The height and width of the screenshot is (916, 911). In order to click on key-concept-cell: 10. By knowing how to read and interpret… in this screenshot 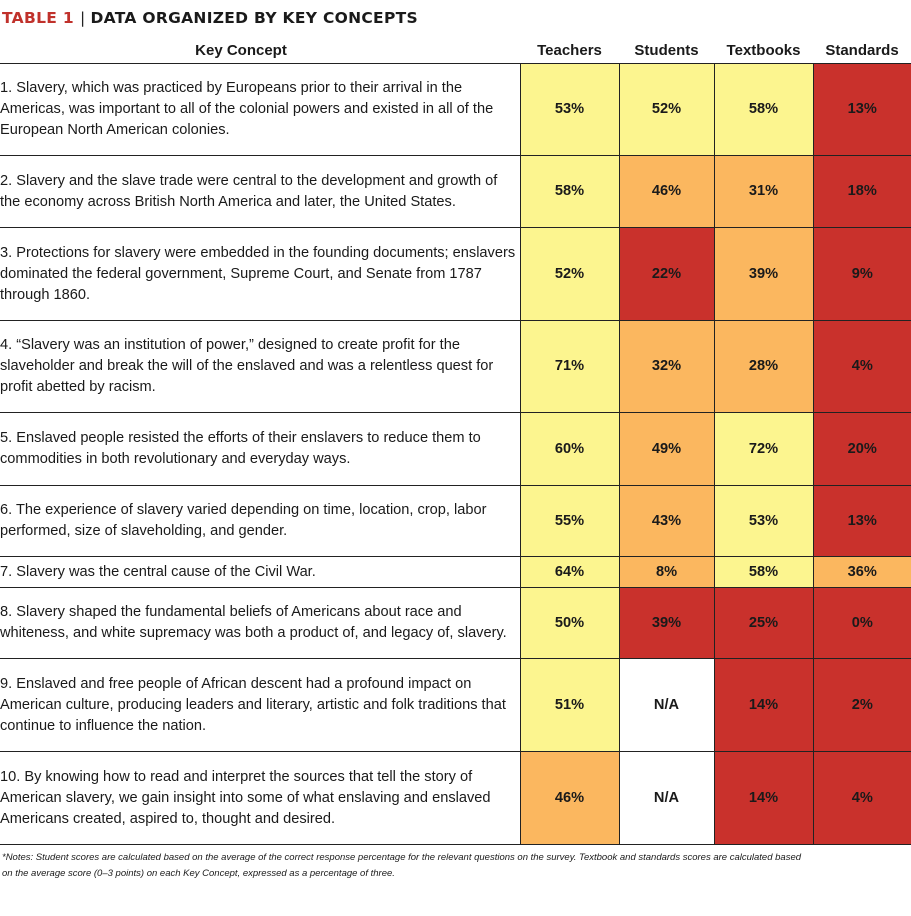, I will do `click(260, 798)`.